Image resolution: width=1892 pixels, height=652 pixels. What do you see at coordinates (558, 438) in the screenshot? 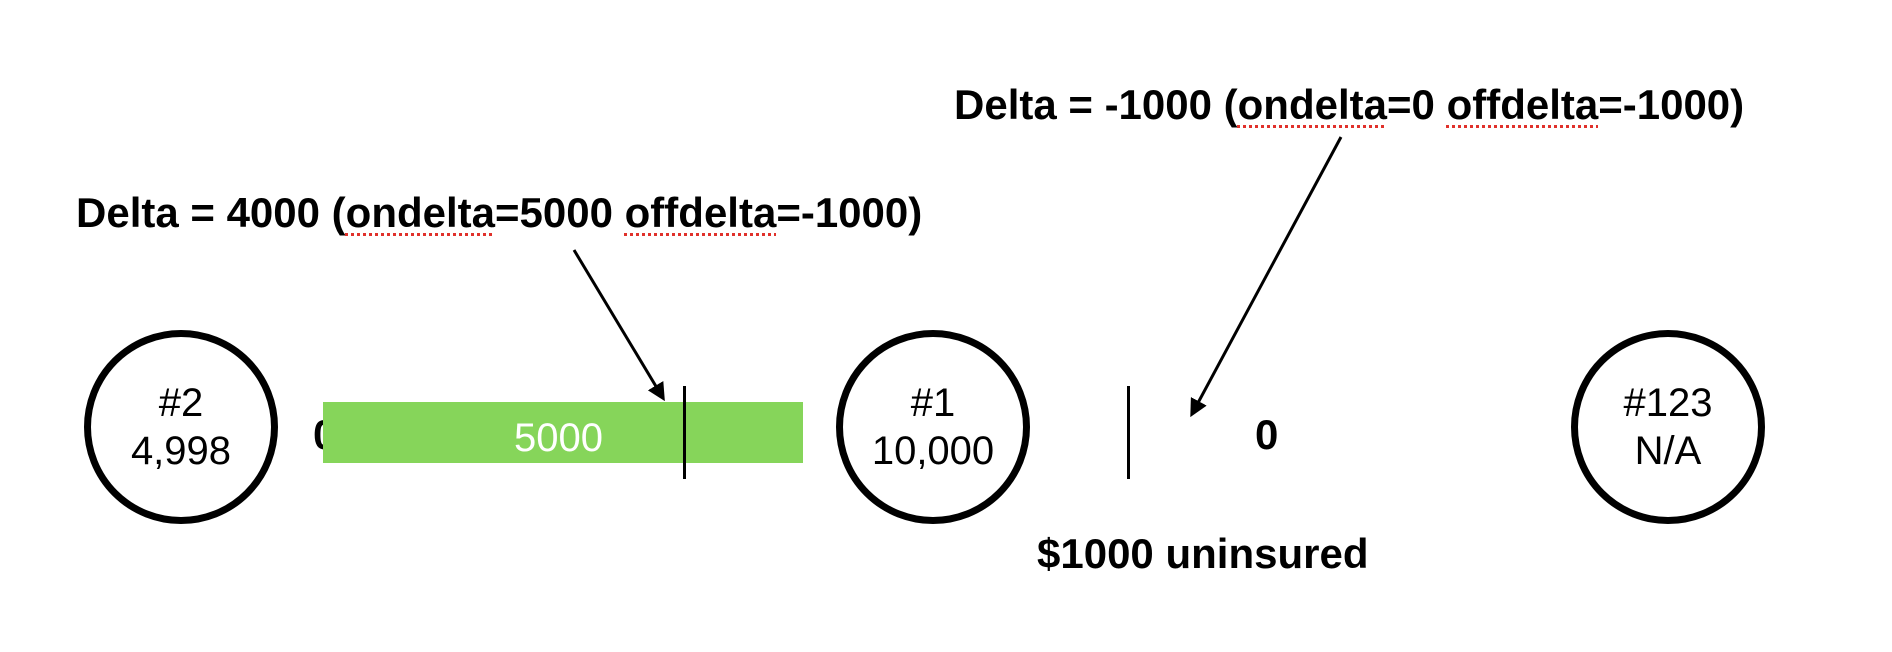
I see `channel-bar-value: 5000` at bounding box center [558, 438].